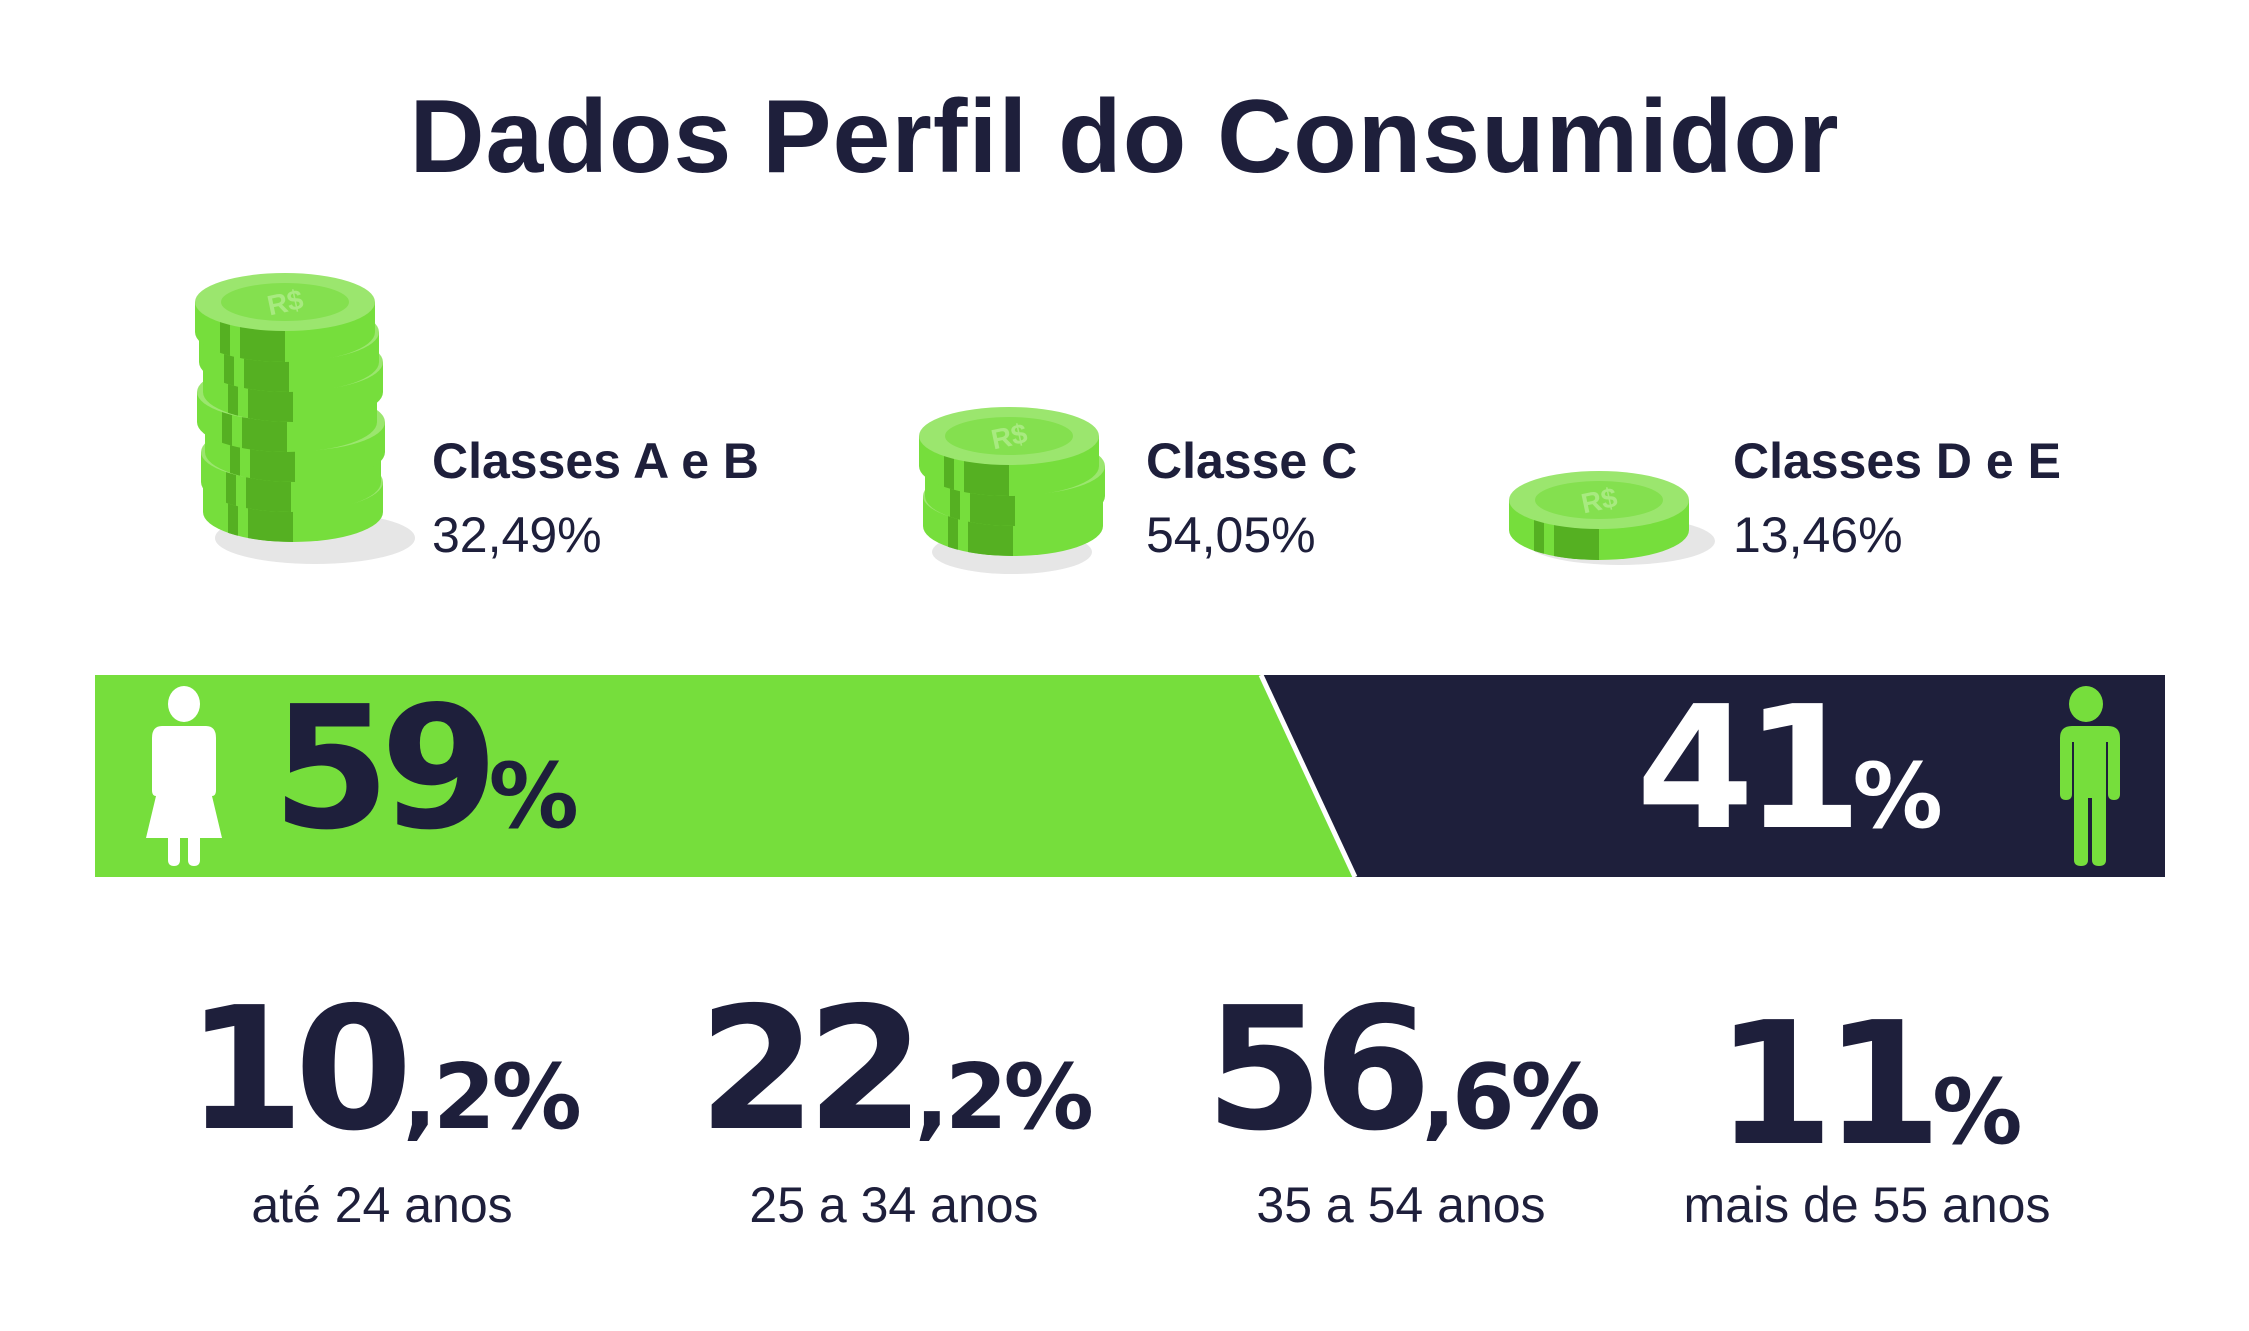 The height and width of the screenshot is (1331, 2249). Describe the element at coordinates (1867, 1205) in the screenshot. I see `age-group-4-label: mais de 55 anos` at that location.